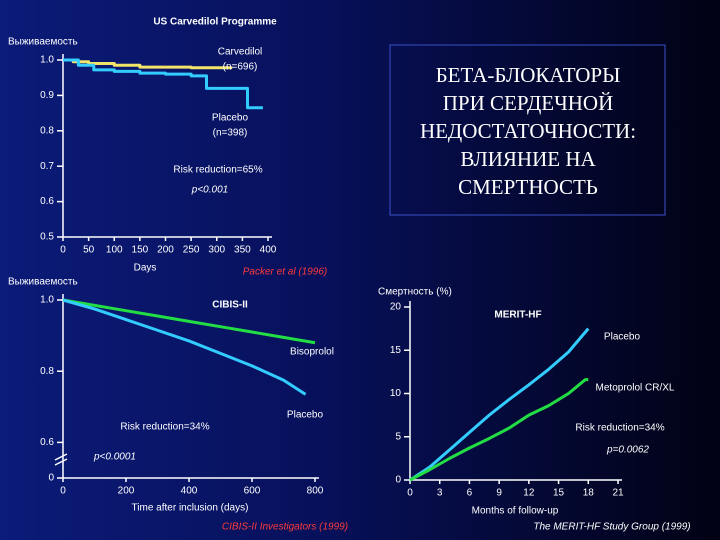 This screenshot has width=720, height=540. Describe the element at coordinates (635, 388) in the screenshot. I see `series-label: Metoprolol CR/XL` at that location.